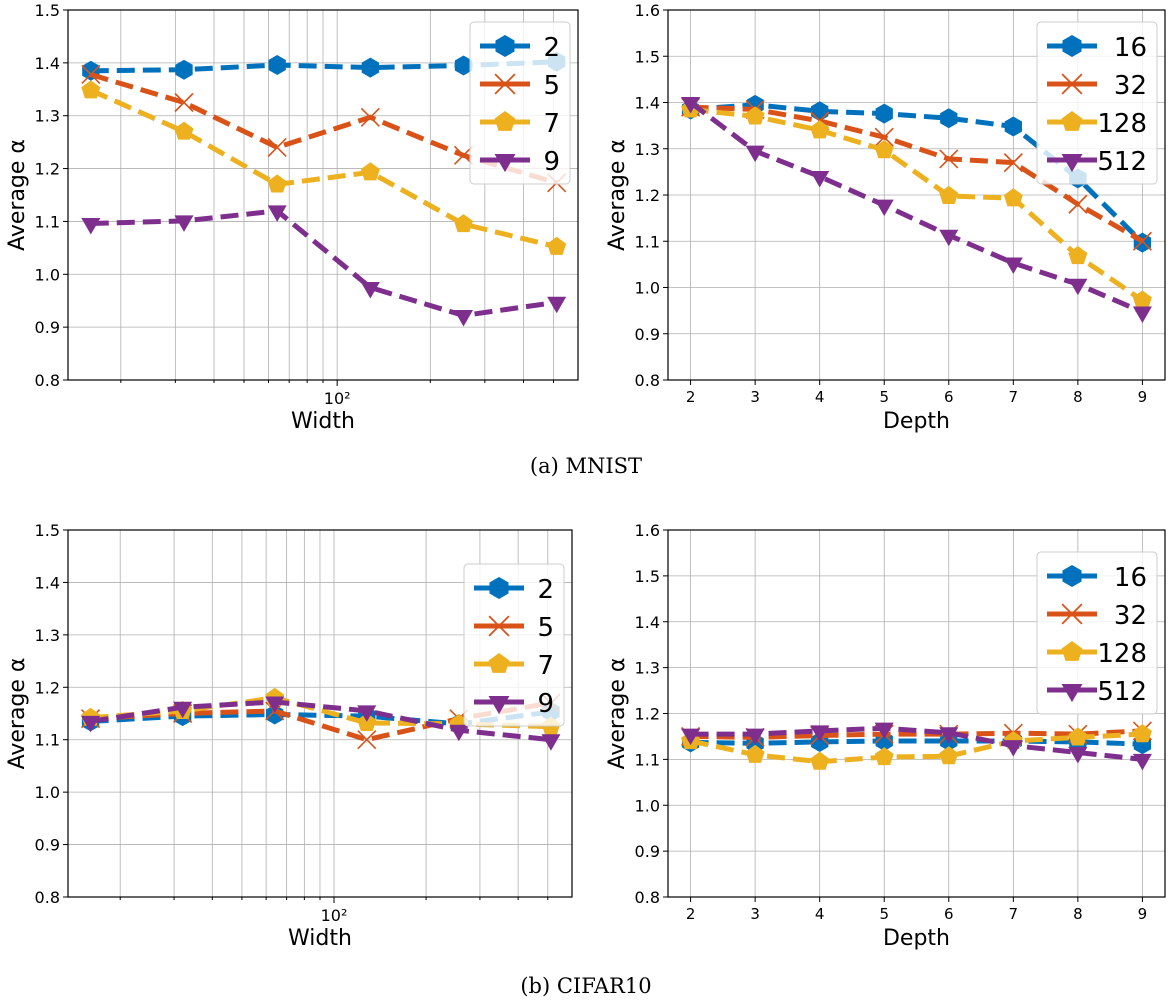  I want to click on caption-a: (a) MNIST, so click(586, 466).